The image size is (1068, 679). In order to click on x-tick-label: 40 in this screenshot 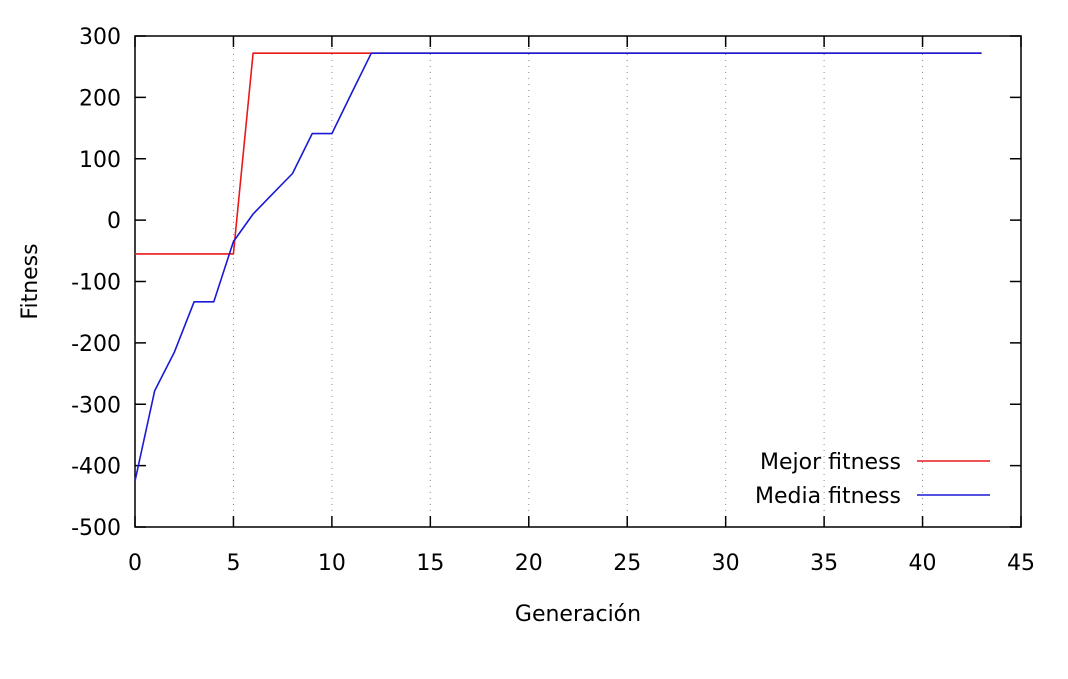, I will do `click(923, 563)`.